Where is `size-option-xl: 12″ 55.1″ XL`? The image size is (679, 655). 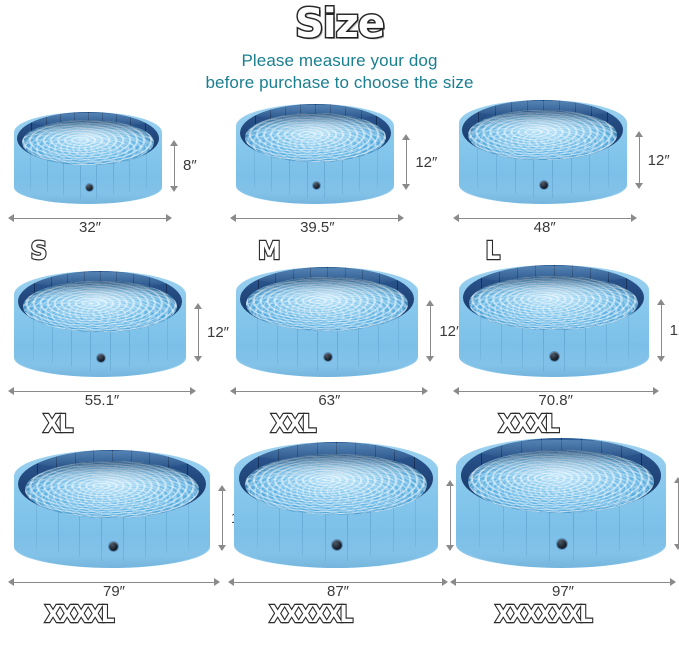 size-option-xl: 12″ 55.1″ XL is located at coordinates (117, 355).